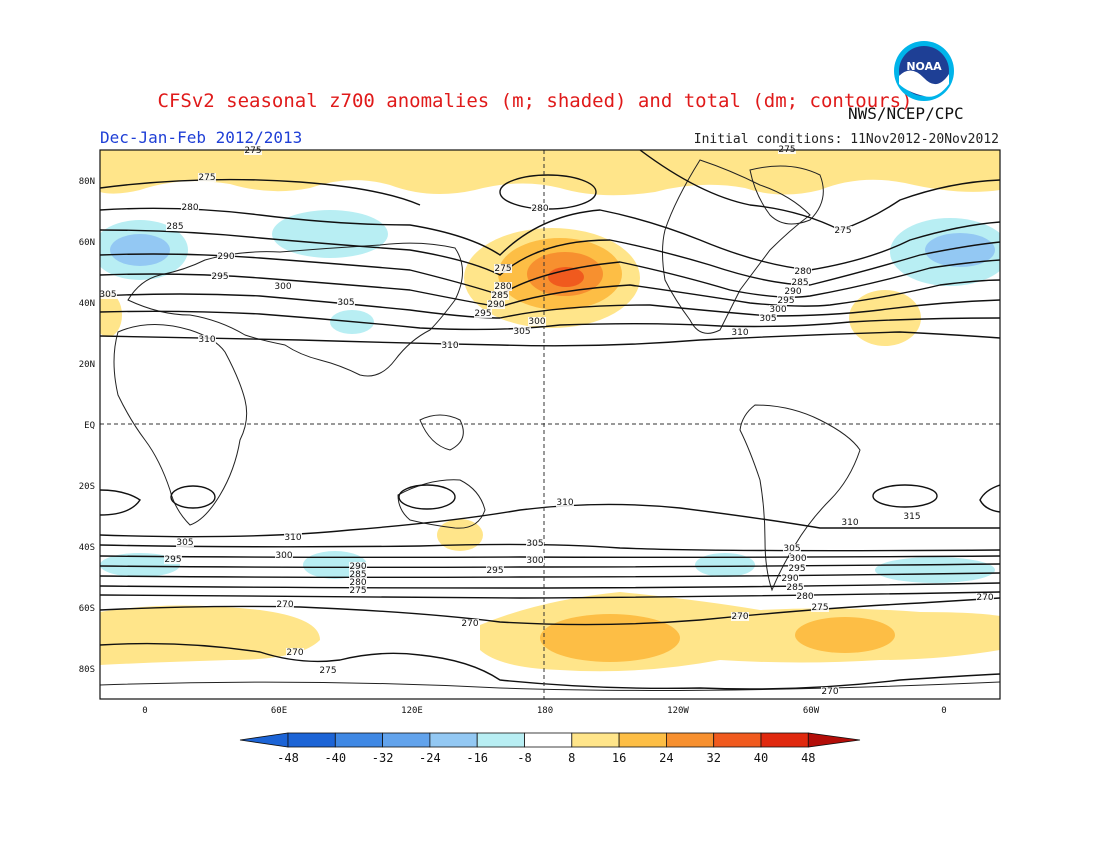 The width and height of the screenshot is (1100, 850). I want to click on colorbar: -48 -40 -32 -24 -16 -8 8 16 24 32 40 48, so click(550, 748).